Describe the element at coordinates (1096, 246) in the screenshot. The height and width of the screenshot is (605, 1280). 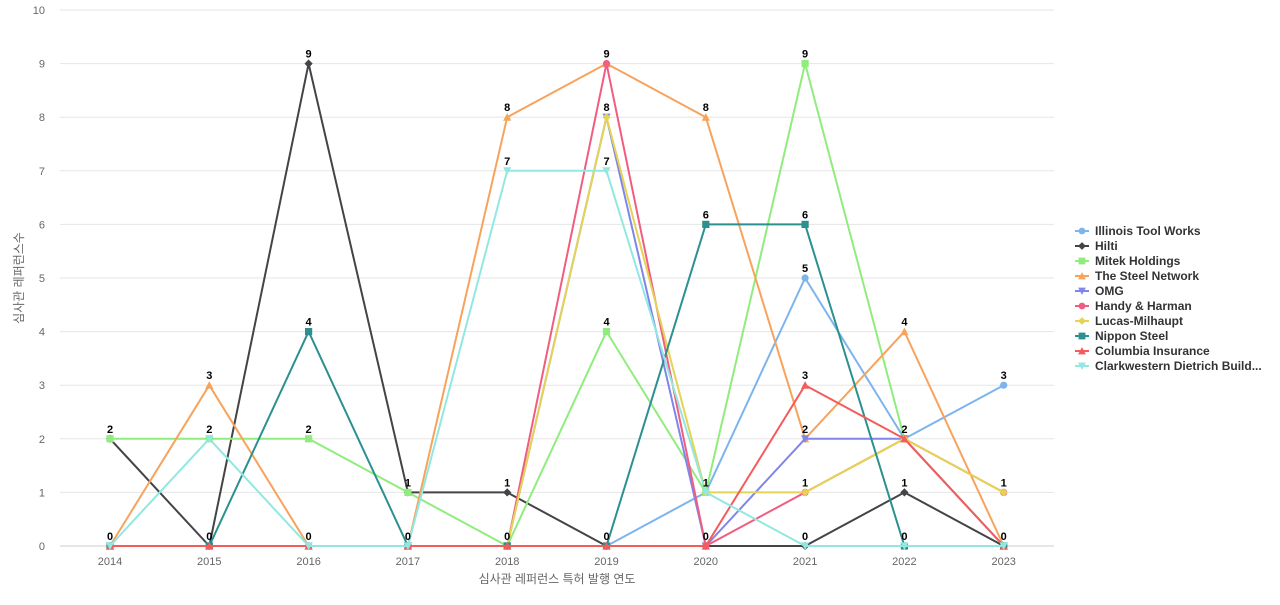
I see `legend-item: Hilti` at that location.